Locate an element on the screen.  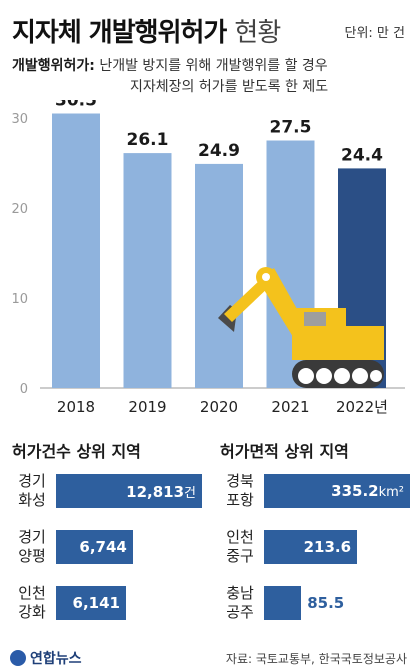
region-name-line: 포항 is located at coordinates (240, 500).